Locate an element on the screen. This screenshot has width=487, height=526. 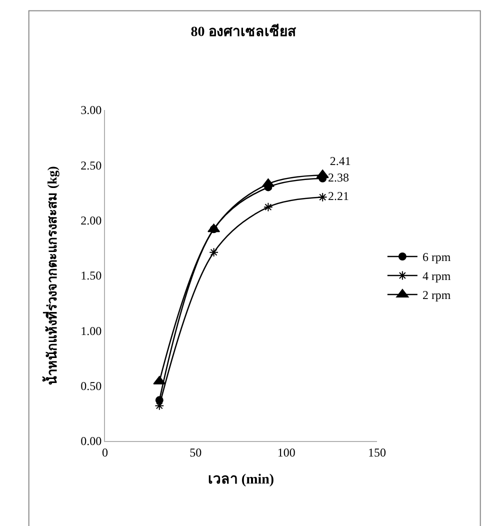
chart-title: 80 องศาเซลเซียส is located at coordinates (243, 32).